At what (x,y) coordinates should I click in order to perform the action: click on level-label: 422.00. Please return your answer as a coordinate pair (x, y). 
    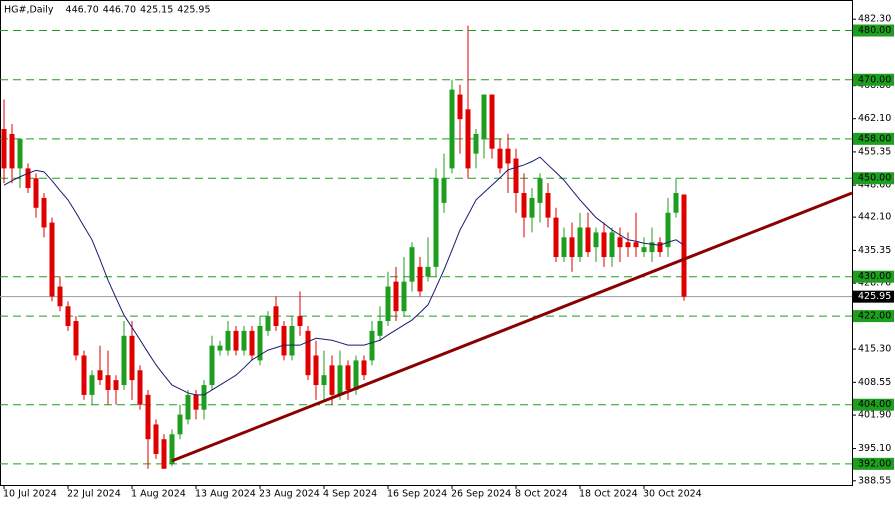
    Looking at the image, I should click on (874, 316).